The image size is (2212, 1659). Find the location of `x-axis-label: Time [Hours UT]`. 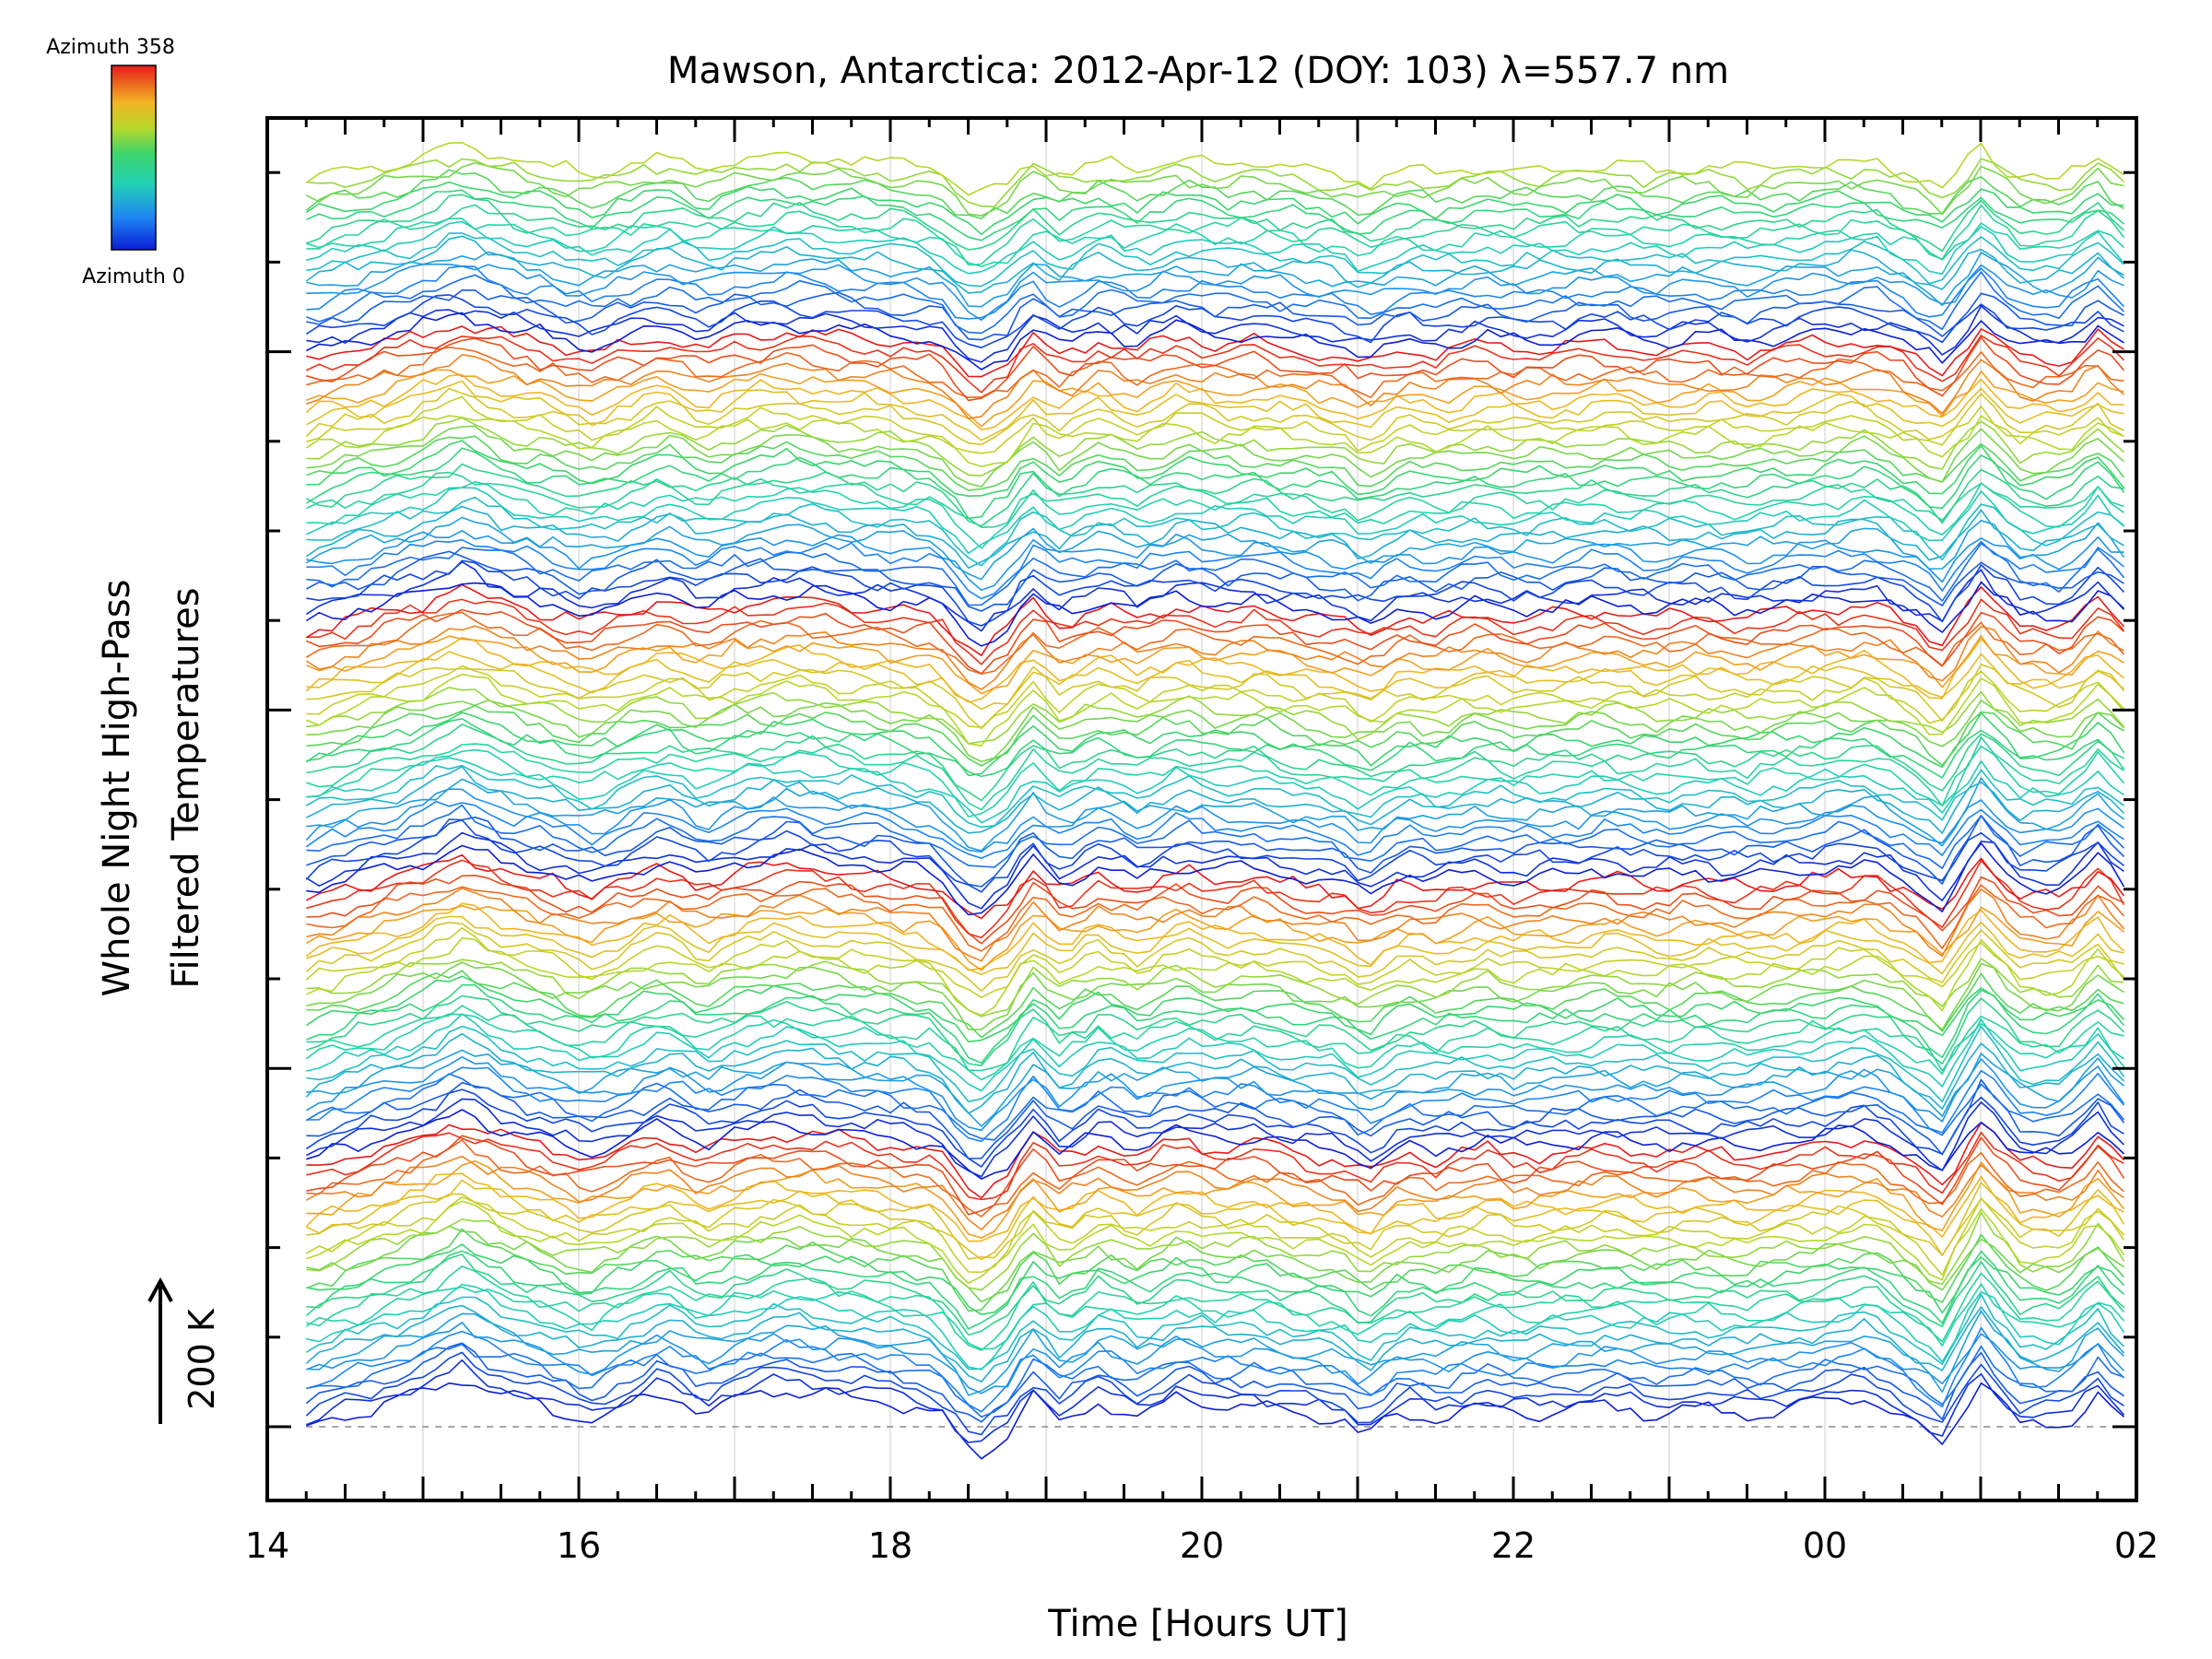

x-axis-label: Time [Hours UT] is located at coordinates (1197, 1624).